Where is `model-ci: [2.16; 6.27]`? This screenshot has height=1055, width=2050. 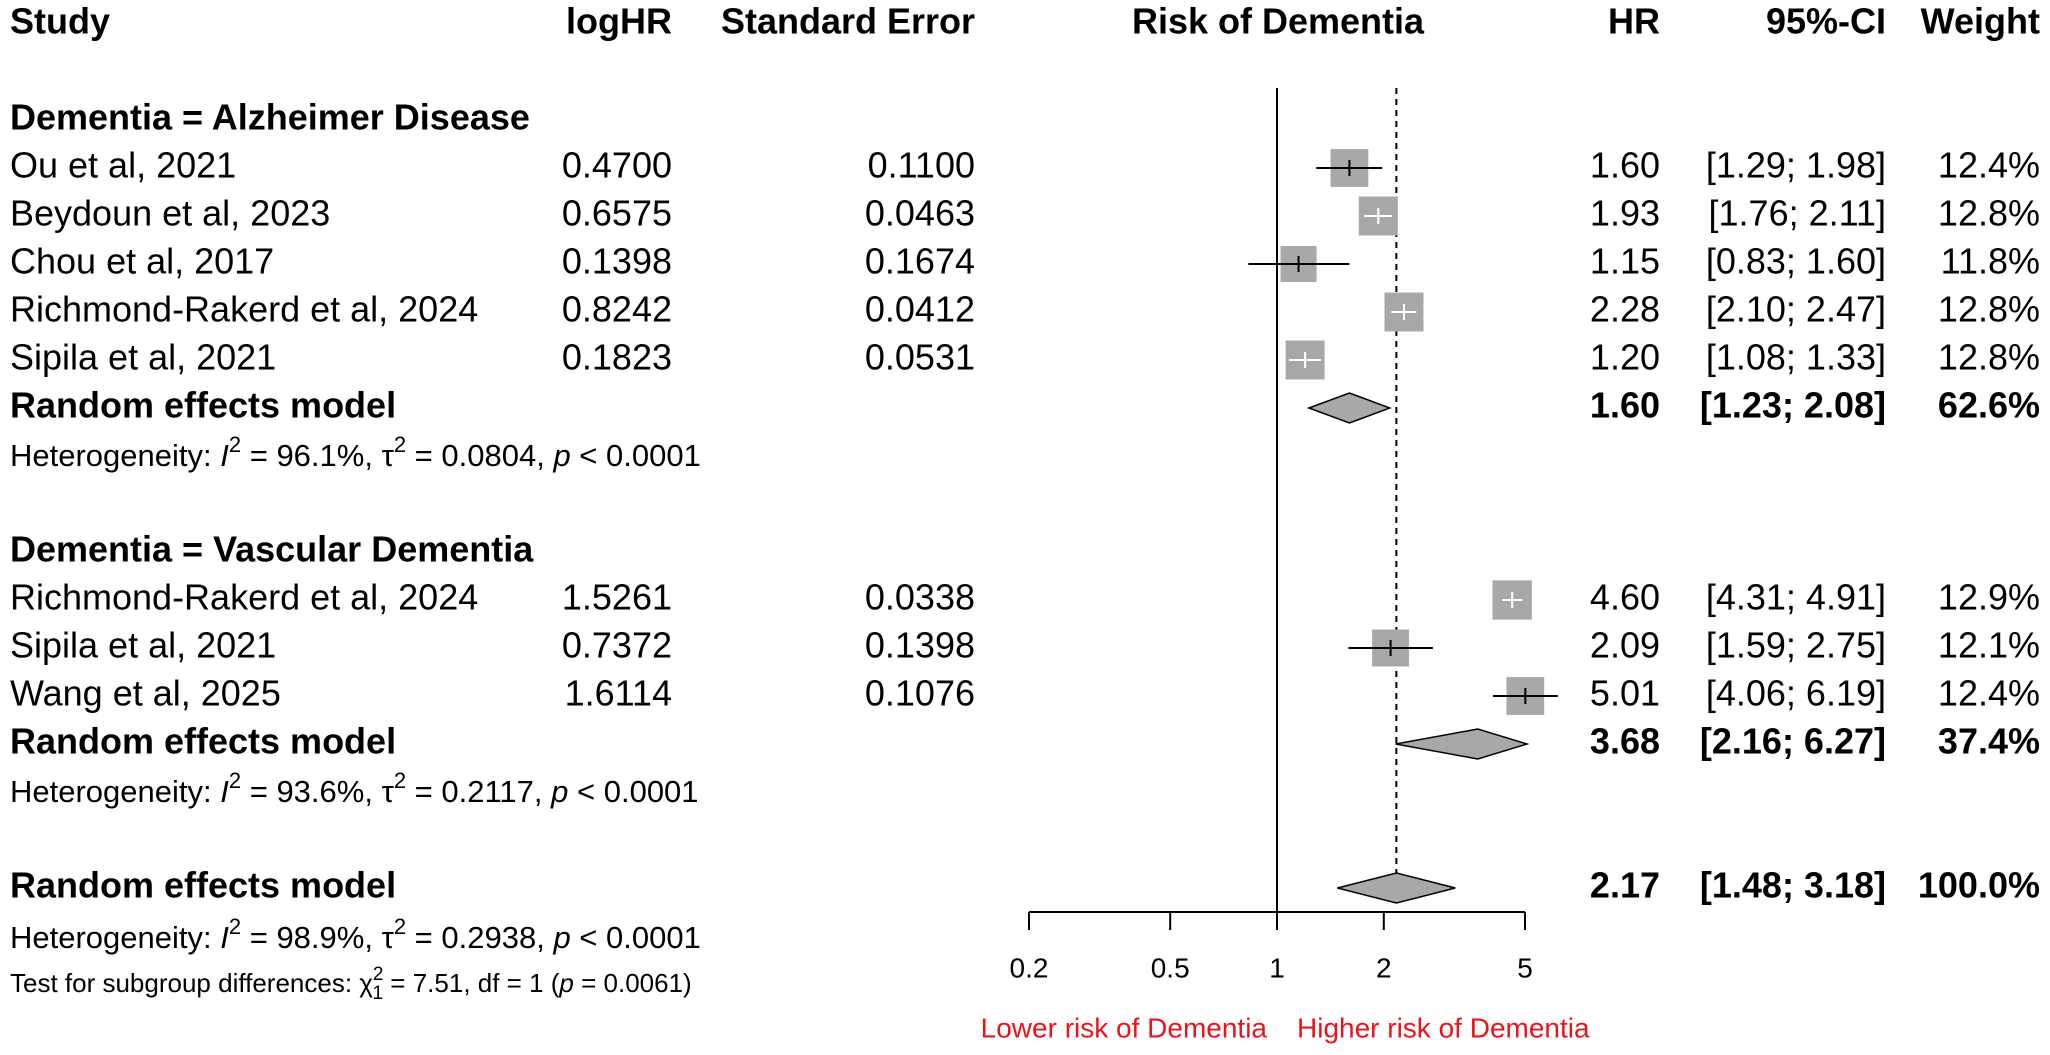 model-ci: [2.16; 6.27] is located at coordinates (1793, 741).